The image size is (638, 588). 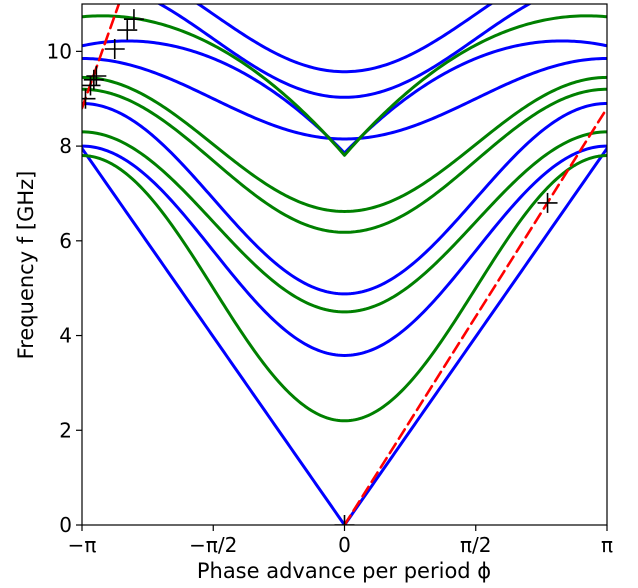 I want to click on y-tick-label-2: 4, so click(x=65, y=336).